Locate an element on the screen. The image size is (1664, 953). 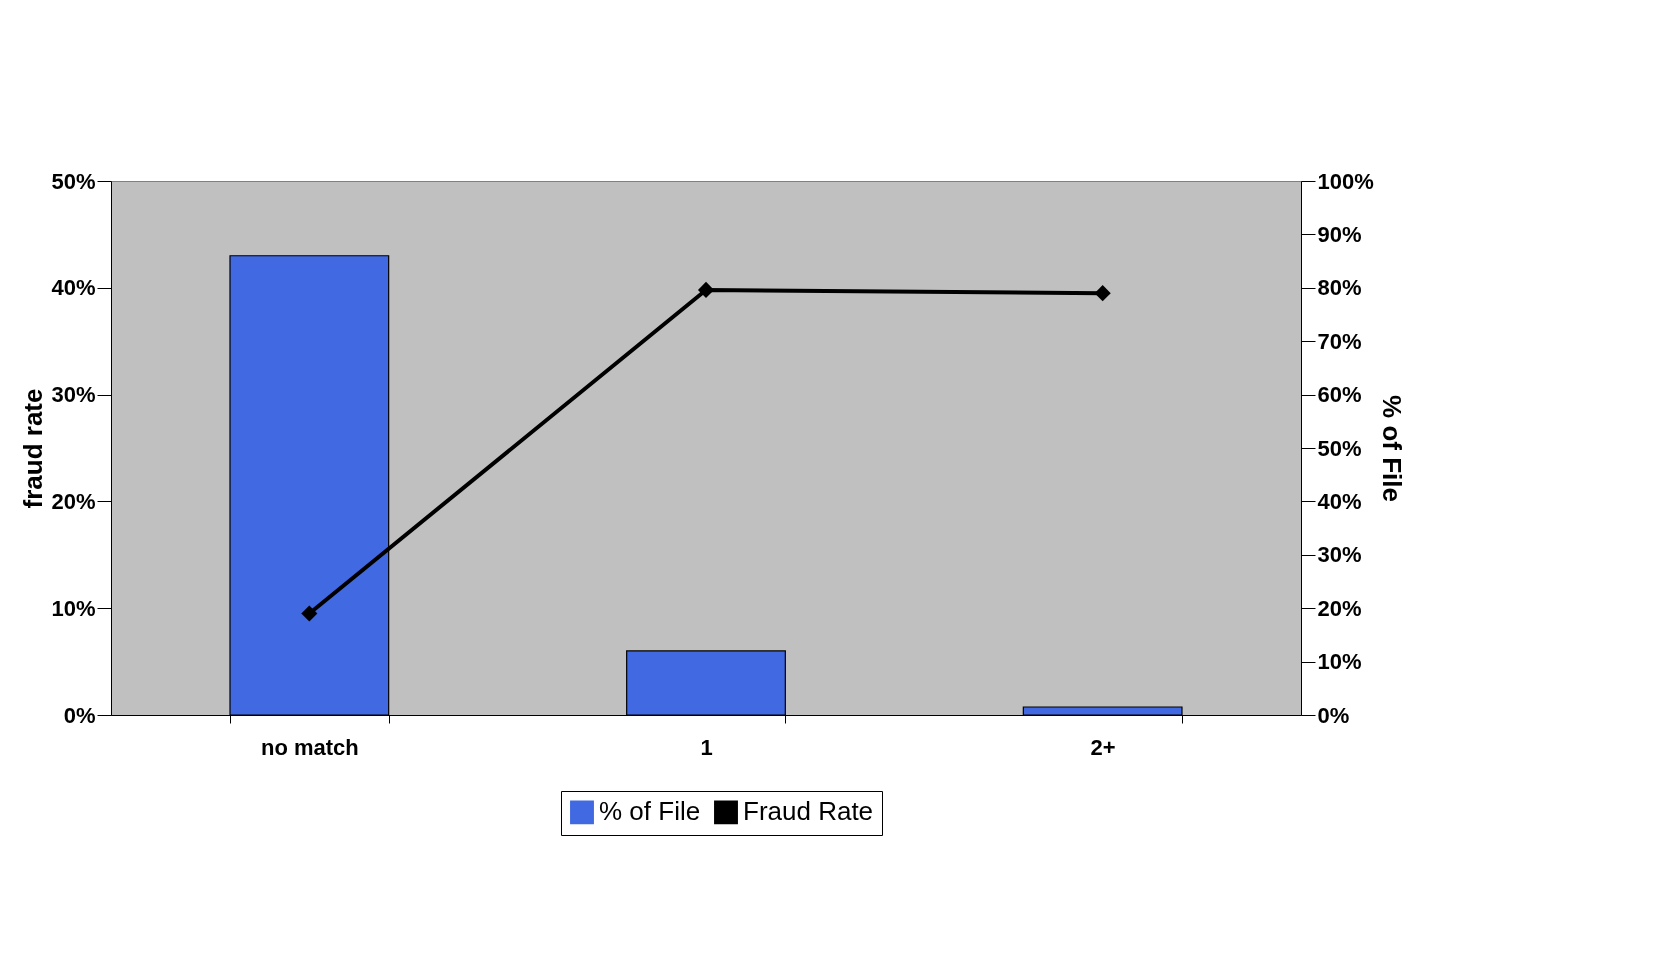
y2-axis-title: % of File is located at coordinates (1391, 448).